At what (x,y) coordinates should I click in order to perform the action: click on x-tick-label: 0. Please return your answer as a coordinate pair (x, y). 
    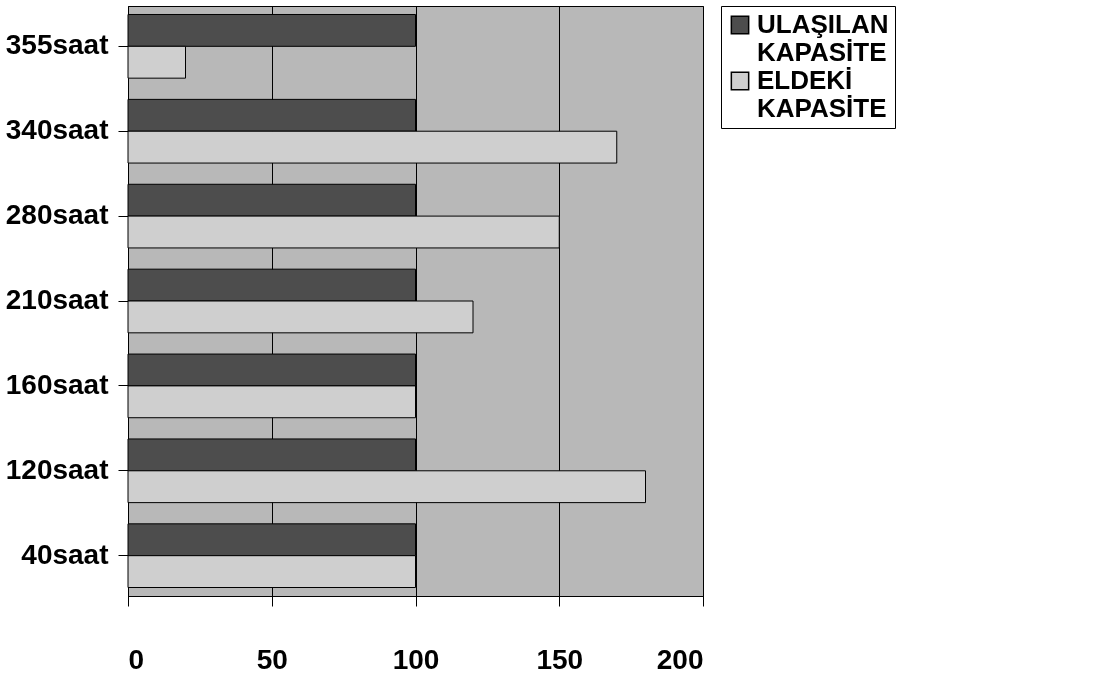
    Looking at the image, I should click on (136, 659).